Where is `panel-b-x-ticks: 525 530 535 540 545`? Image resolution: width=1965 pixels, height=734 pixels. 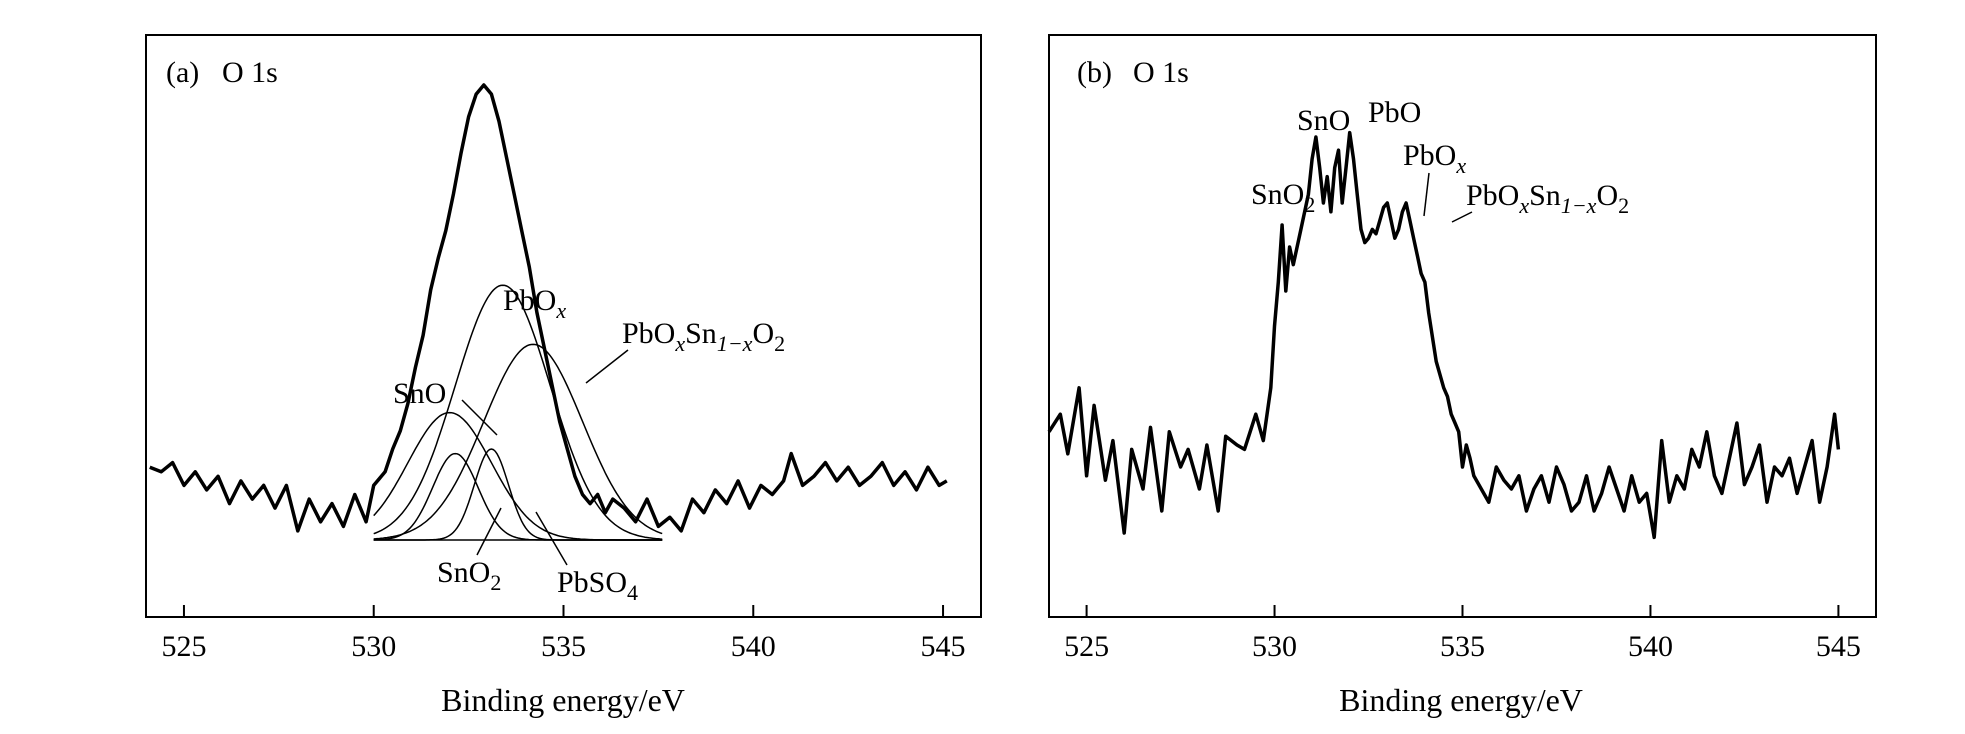
panel-b-x-ticks: 525 530 535 540 545 is located at coordinates (1462, 634).